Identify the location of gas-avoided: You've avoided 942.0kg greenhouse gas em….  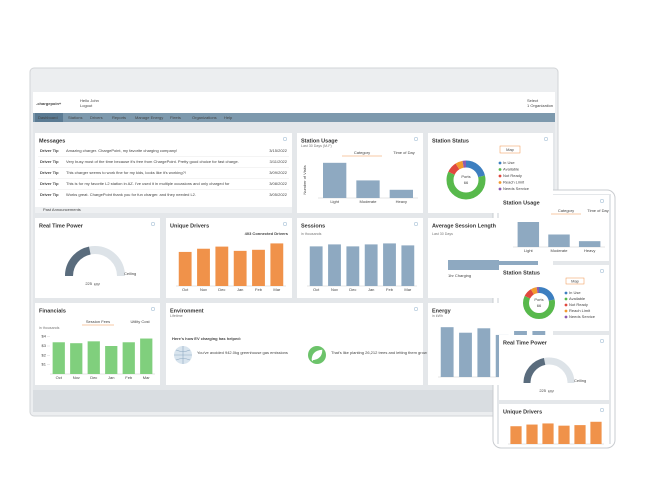
(242, 352).